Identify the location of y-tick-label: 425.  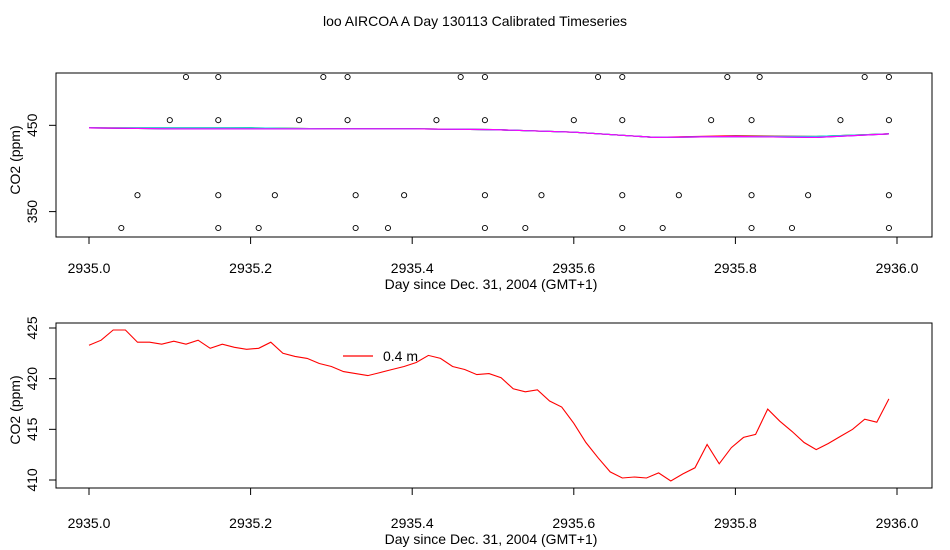
(32, 328).